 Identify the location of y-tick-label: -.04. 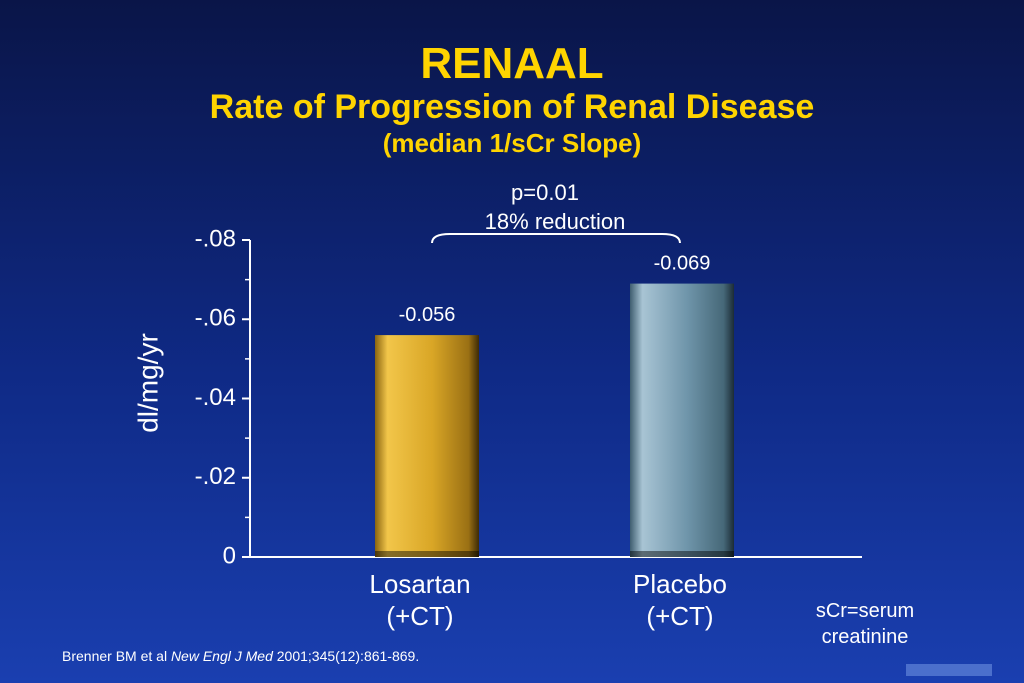
(215, 397).